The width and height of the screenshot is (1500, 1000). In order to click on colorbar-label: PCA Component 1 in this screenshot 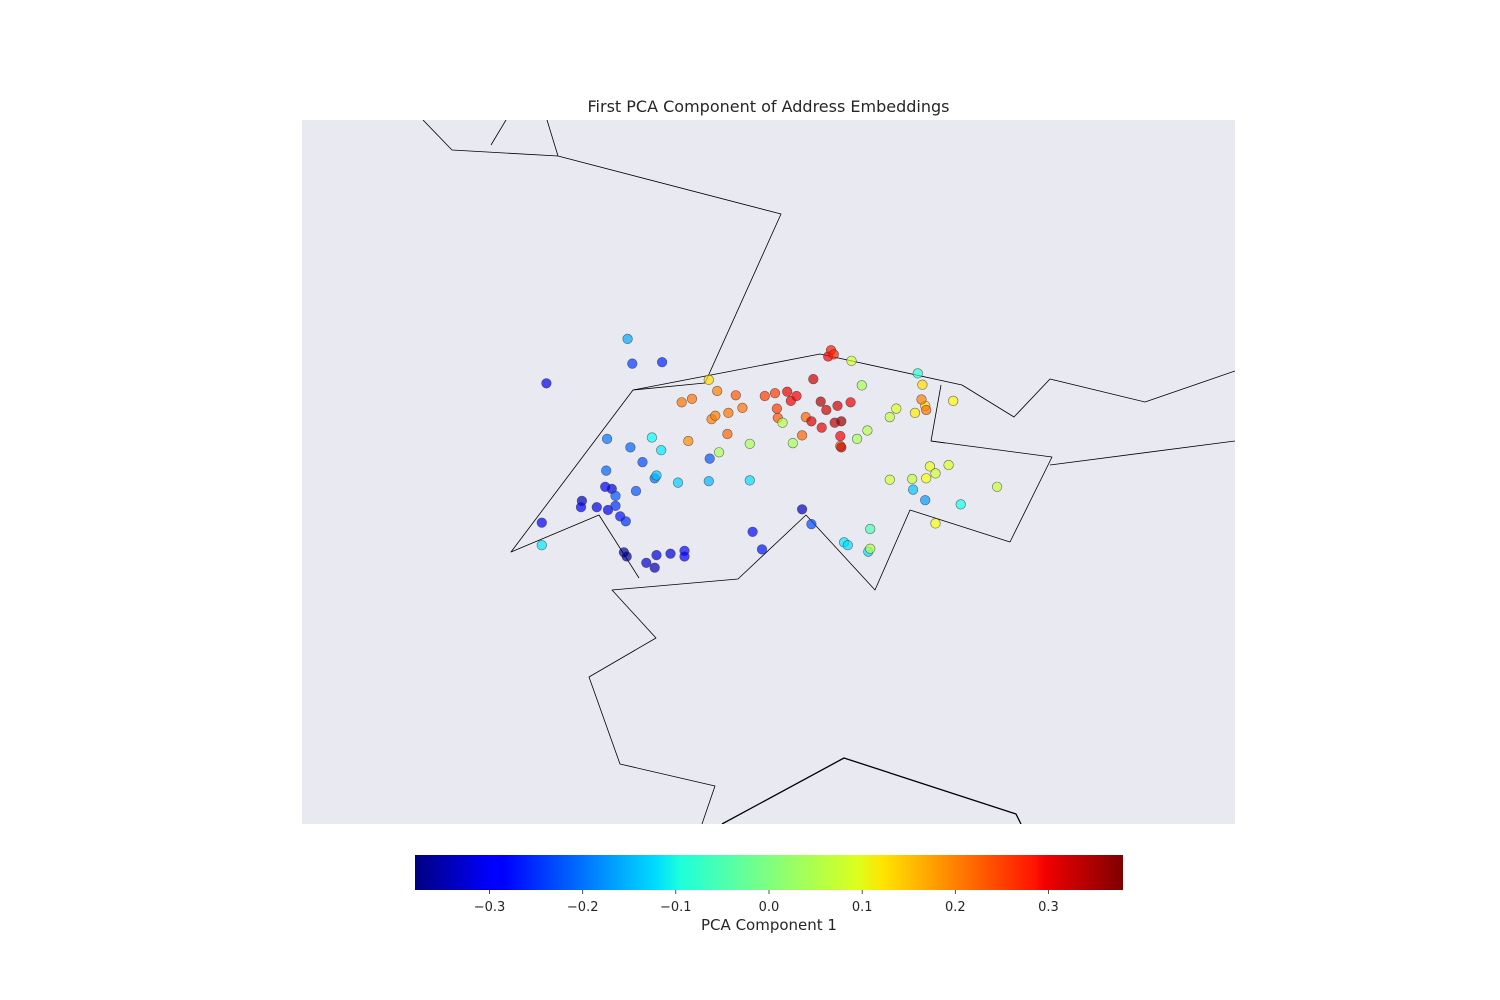, I will do `click(769, 925)`.